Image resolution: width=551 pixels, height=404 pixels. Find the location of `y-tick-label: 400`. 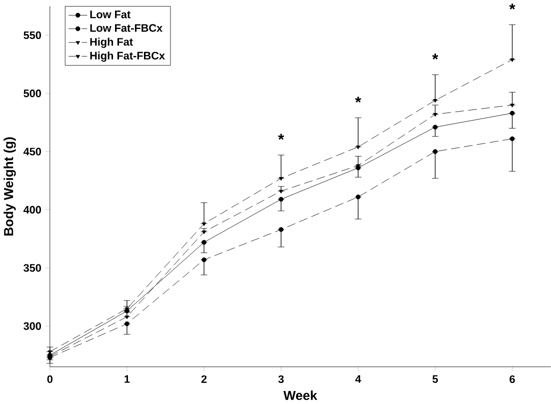

y-tick-label: 400 is located at coordinates (32, 210).